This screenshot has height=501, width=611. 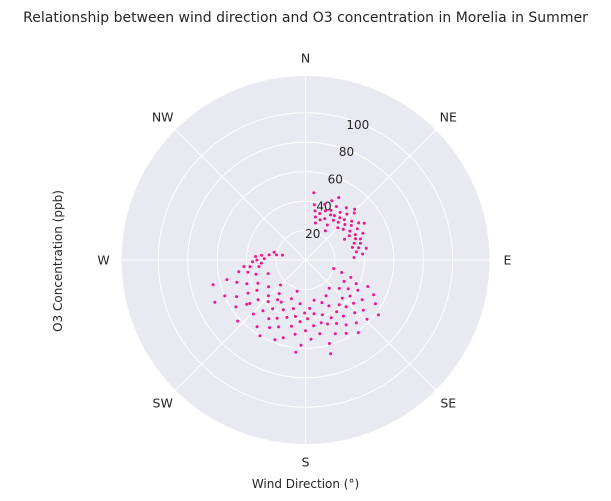 I want to click on radial-tick-label: 80, so click(x=346, y=152).